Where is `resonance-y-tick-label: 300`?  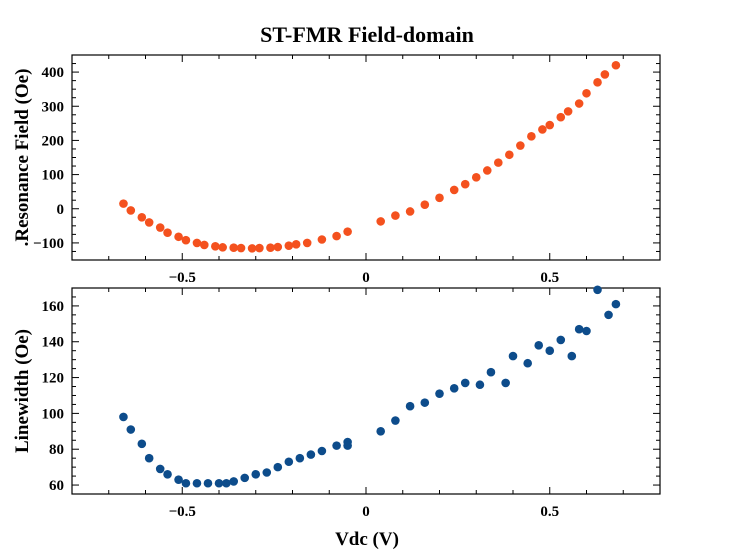 resonance-y-tick-label: 300 is located at coordinates (53, 107).